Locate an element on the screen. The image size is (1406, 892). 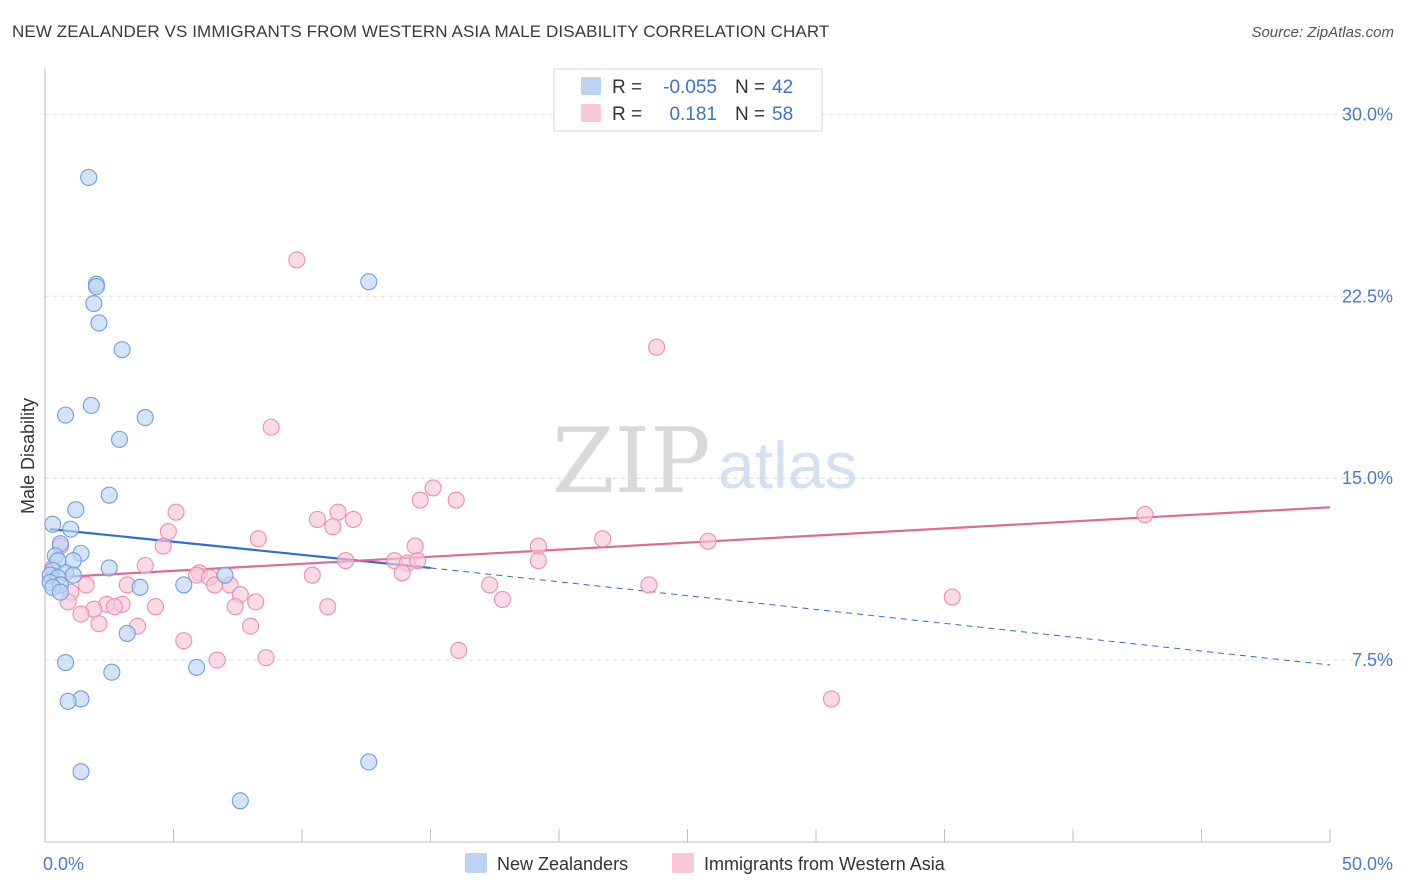
x-tick-labels: 0.0% 50.0% is located at coordinates (718, 864).